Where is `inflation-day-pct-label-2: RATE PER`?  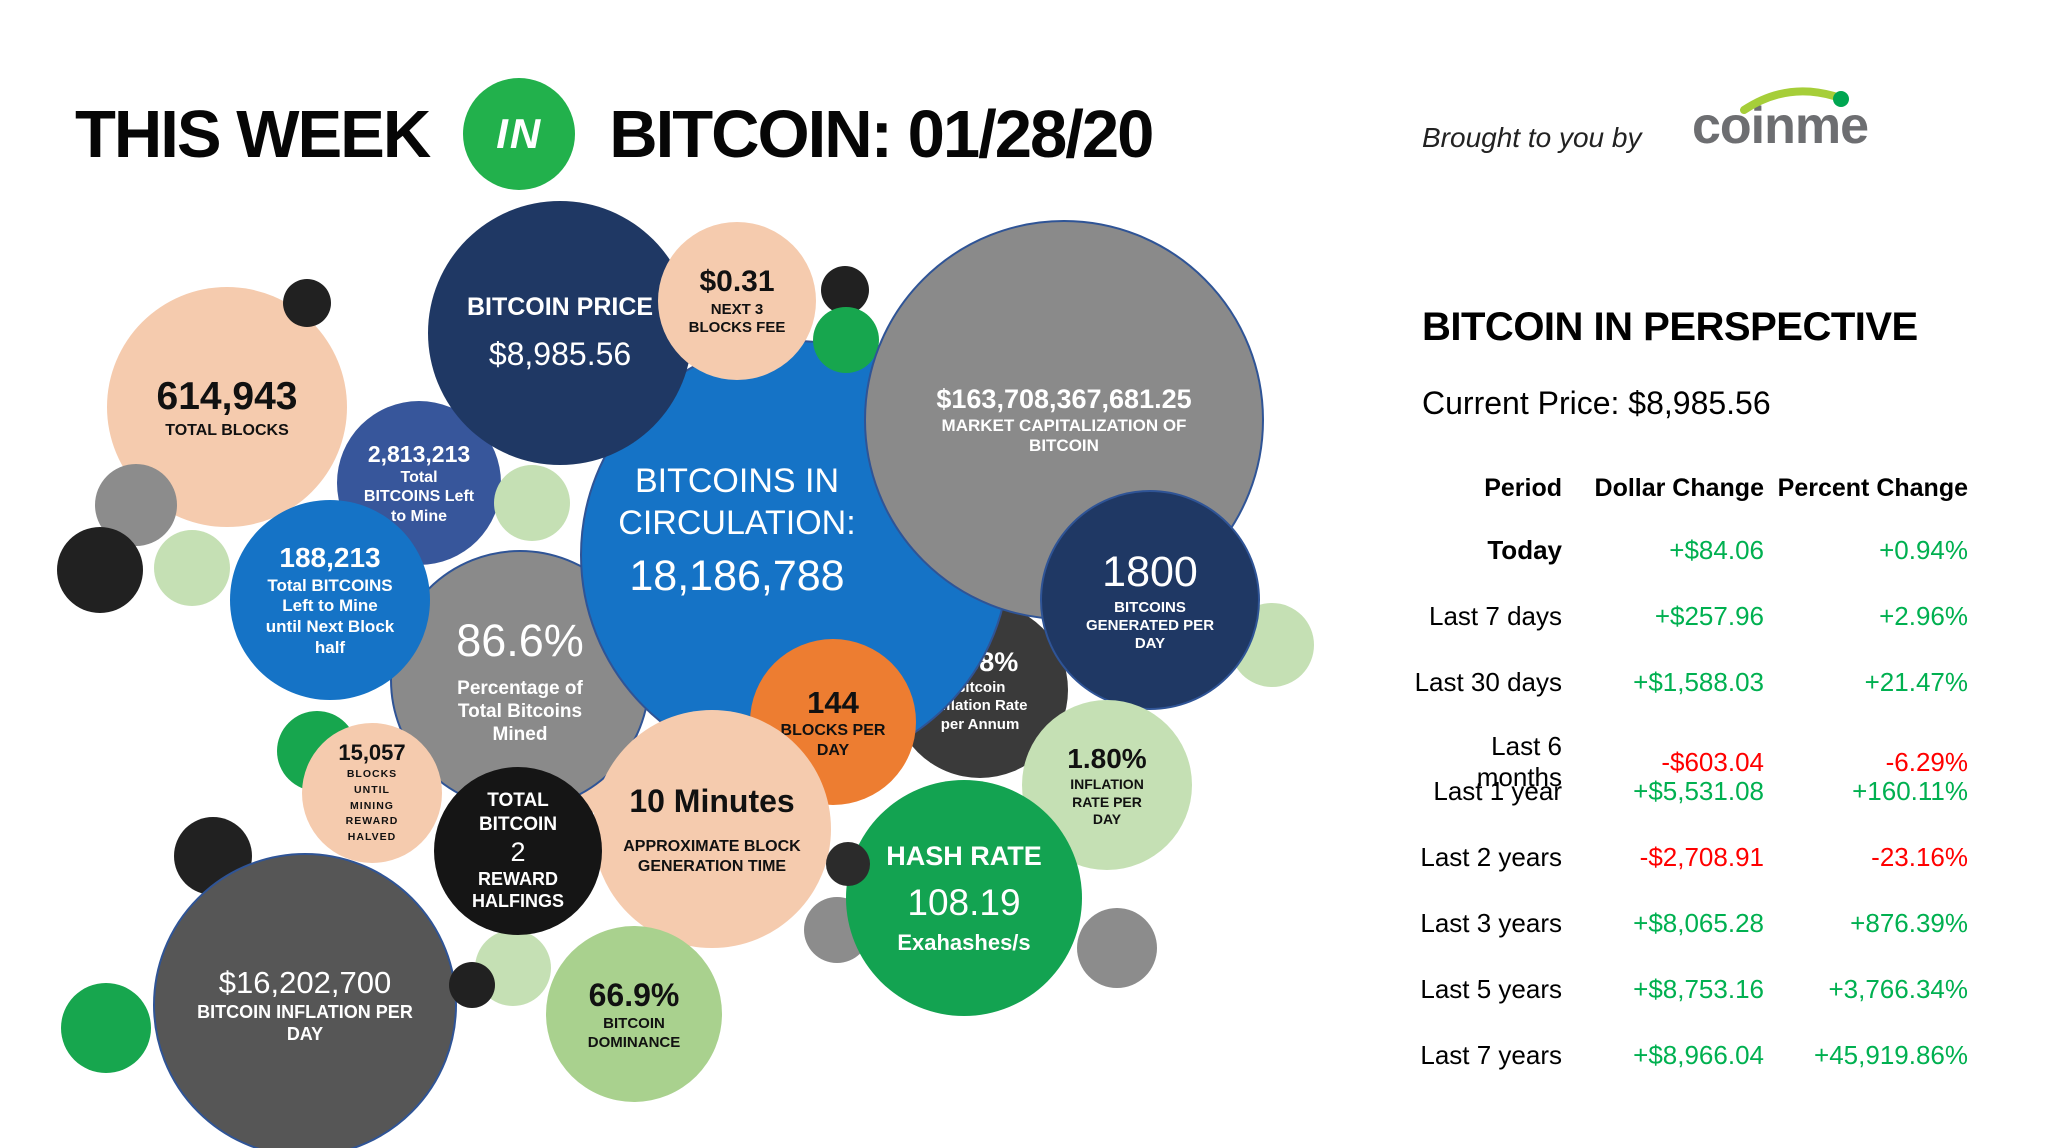 inflation-day-pct-label-2: RATE PER is located at coordinates (1107, 801).